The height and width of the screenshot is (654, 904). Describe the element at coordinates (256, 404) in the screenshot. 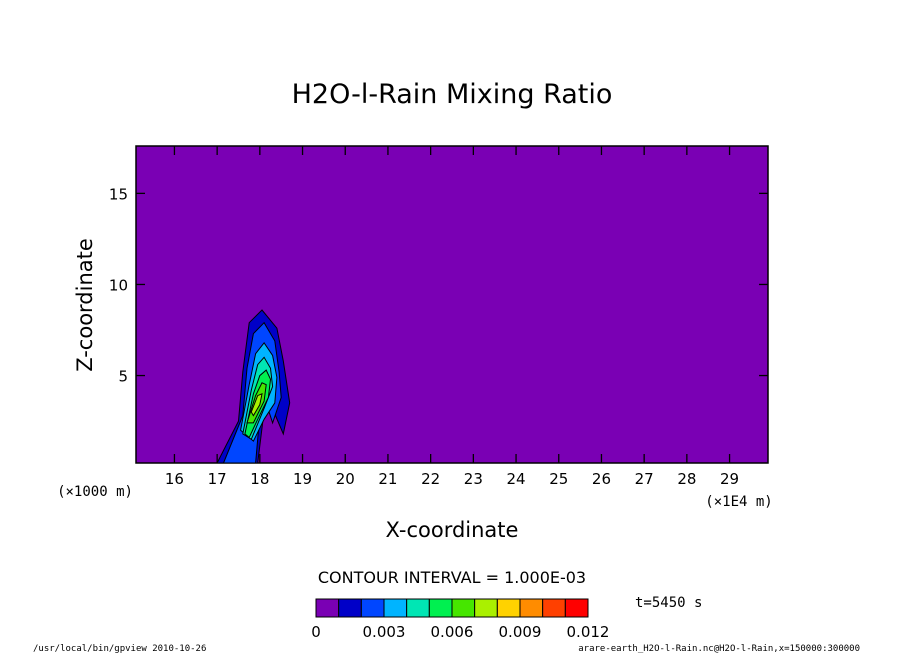

I see `contour-region` at that location.